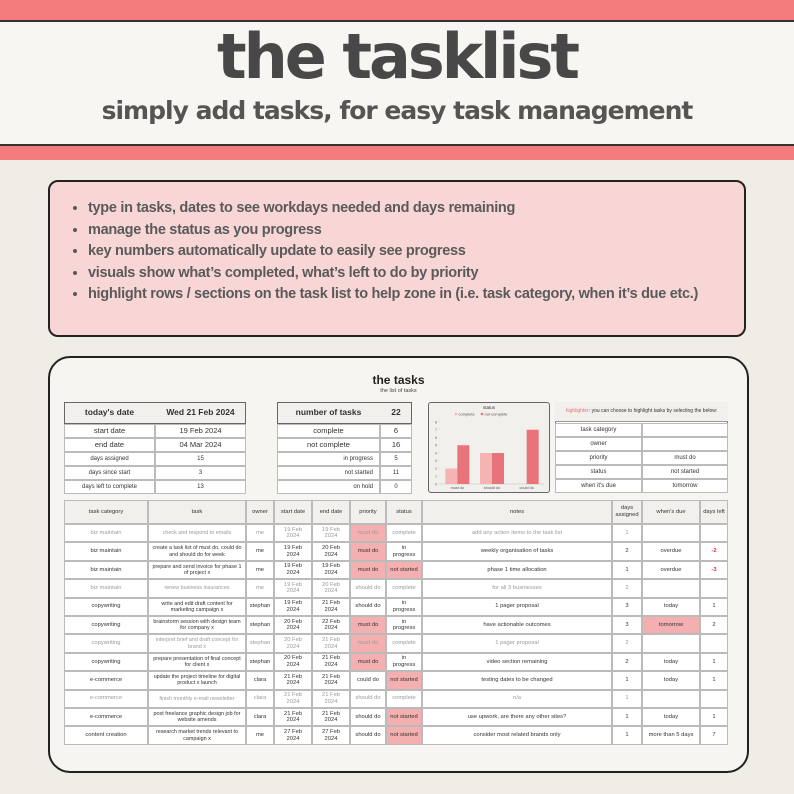 The height and width of the screenshot is (794, 794). Describe the element at coordinates (331, 512) in the screenshot. I see `column-header: end date` at that location.